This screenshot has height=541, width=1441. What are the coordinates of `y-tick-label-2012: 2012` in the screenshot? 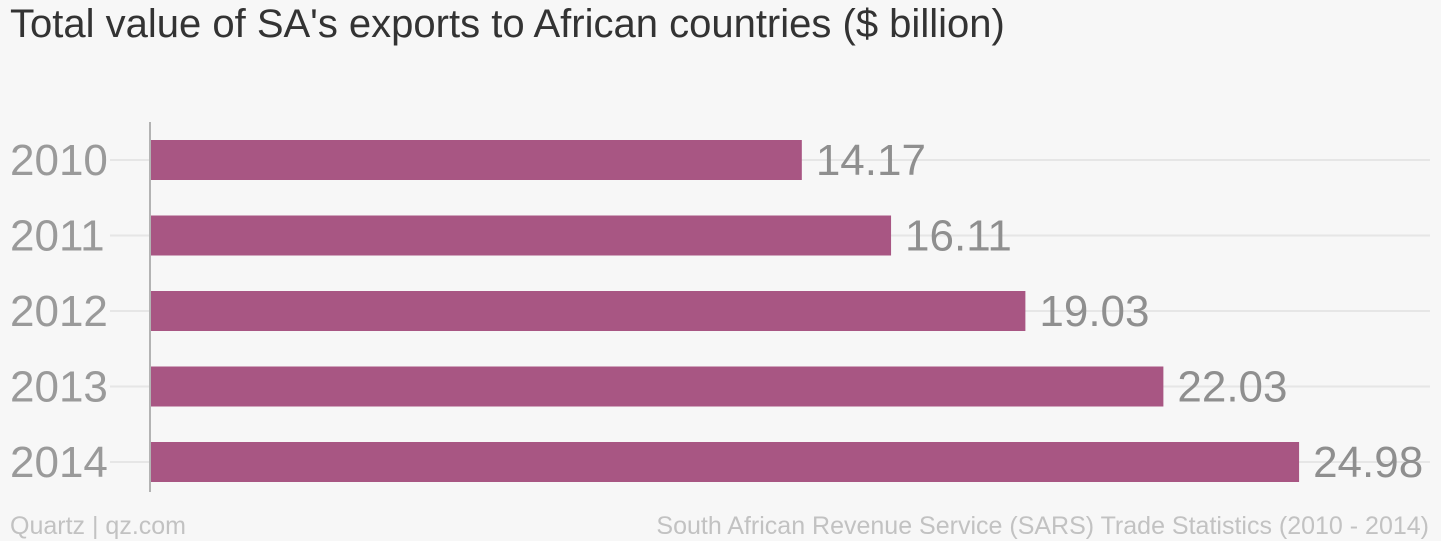 It's located at (59, 311).